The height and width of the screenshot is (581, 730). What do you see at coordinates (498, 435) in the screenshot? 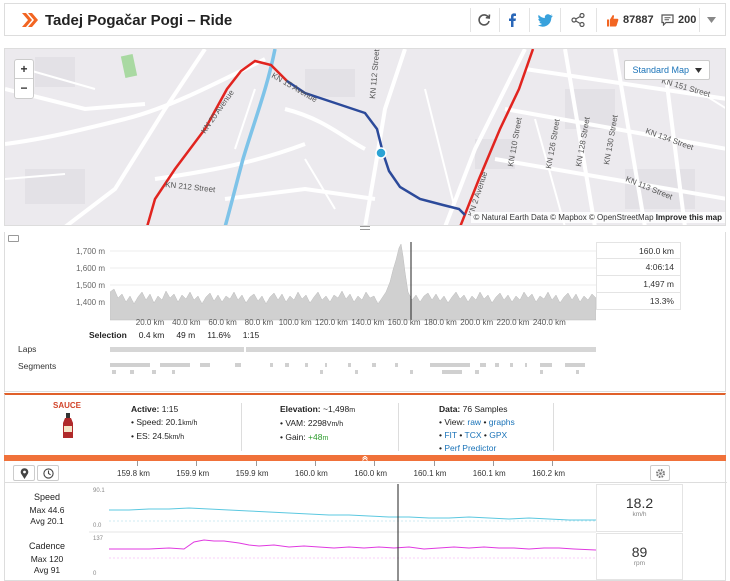
I see `gpx-link: GPX` at bounding box center [498, 435].